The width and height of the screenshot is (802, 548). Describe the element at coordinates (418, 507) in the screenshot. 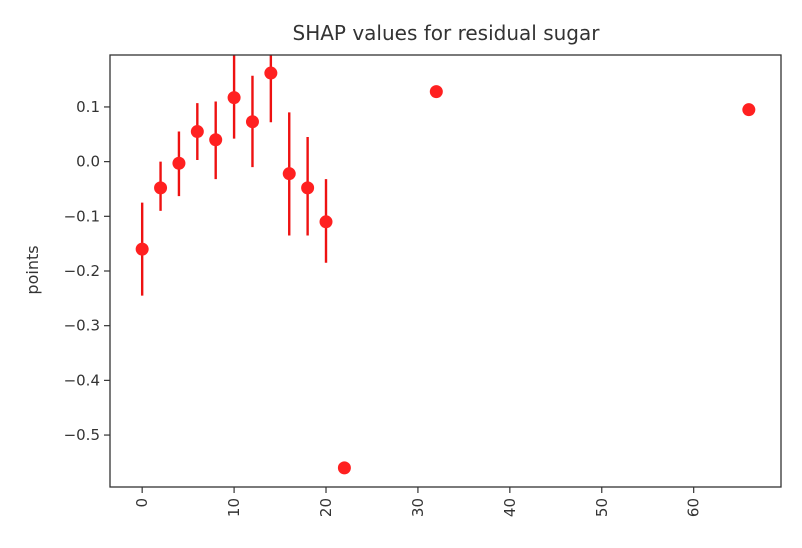

I see `x-tick-label: 30` at that location.